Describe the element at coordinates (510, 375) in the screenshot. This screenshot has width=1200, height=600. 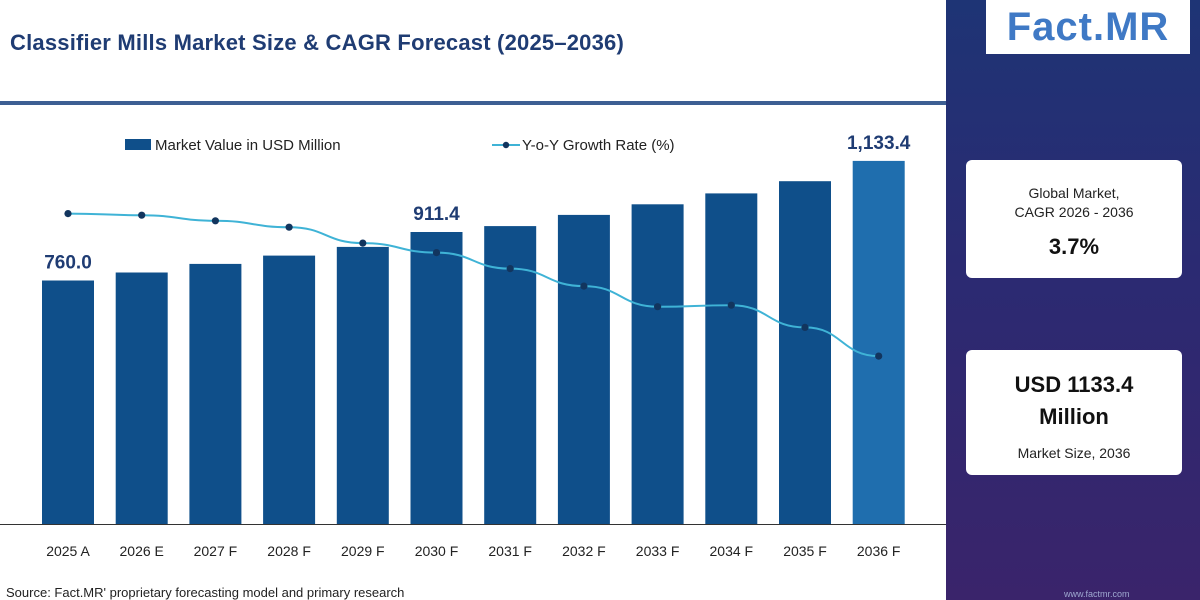
I see `bar-2031-f` at that location.